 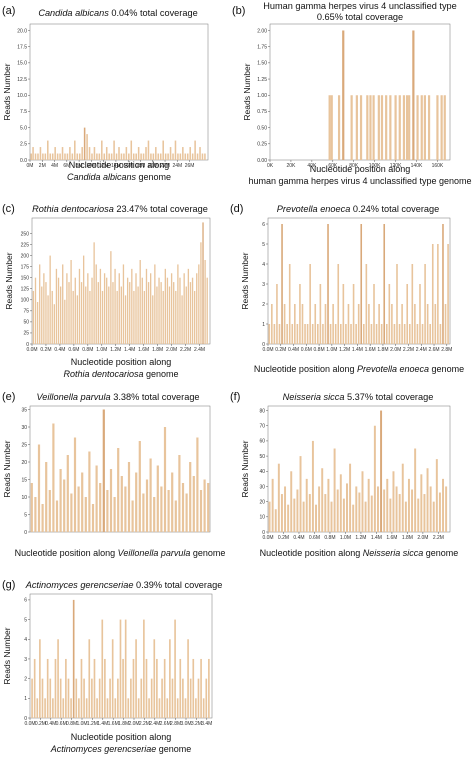 I want to click on x-tick-label: 16M, so click(x=128, y=166).